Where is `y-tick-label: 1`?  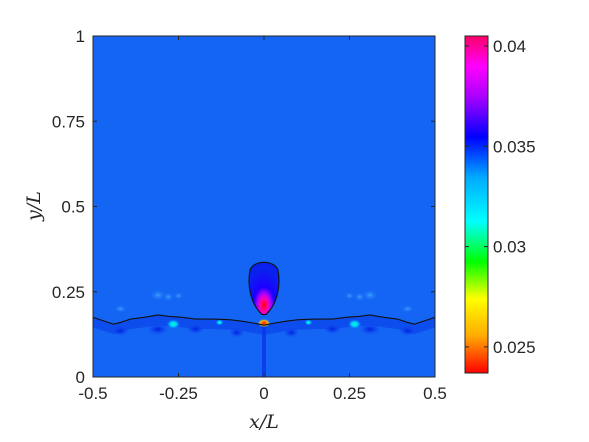 y-tick-label: 1 is located at coordinates (80, 36).